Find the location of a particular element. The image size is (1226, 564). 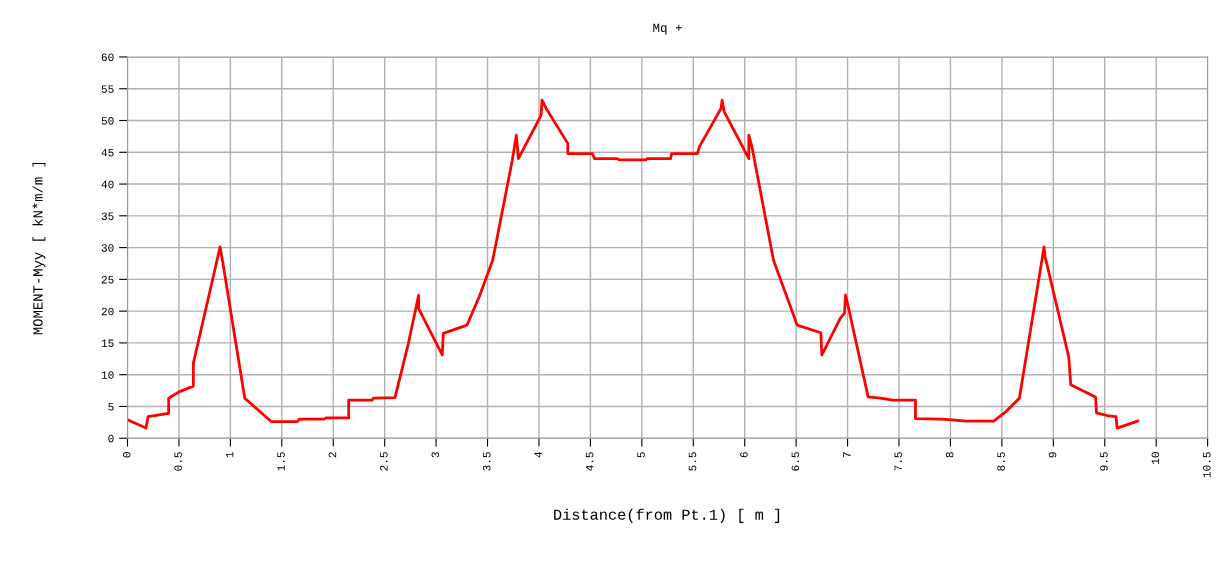

y-tick-label: 30 is located at coordinates (107, 248).